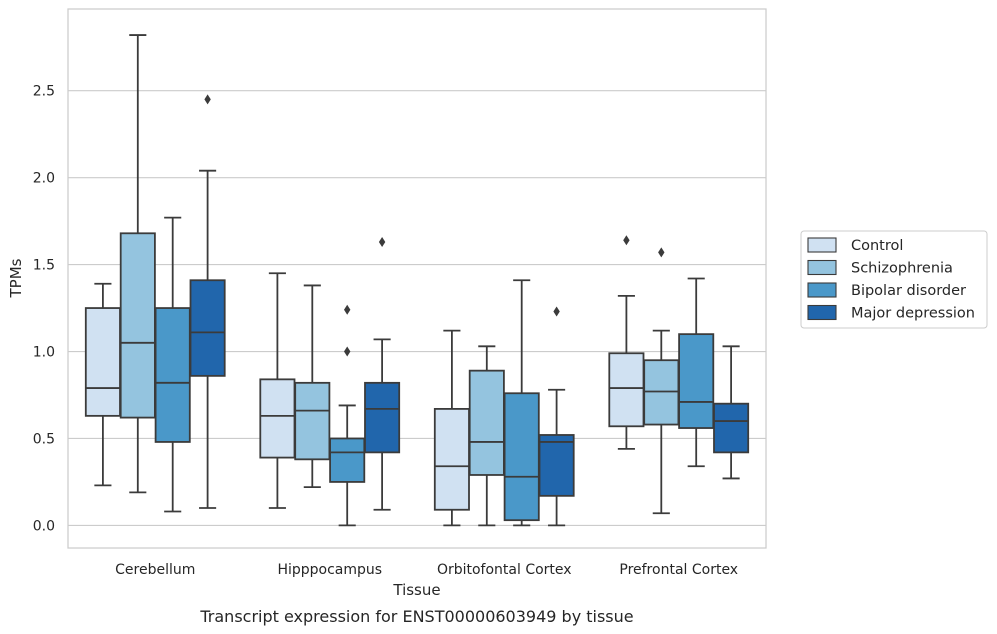  I want to click on x-axis-label: Tissue, so click(416, 590).